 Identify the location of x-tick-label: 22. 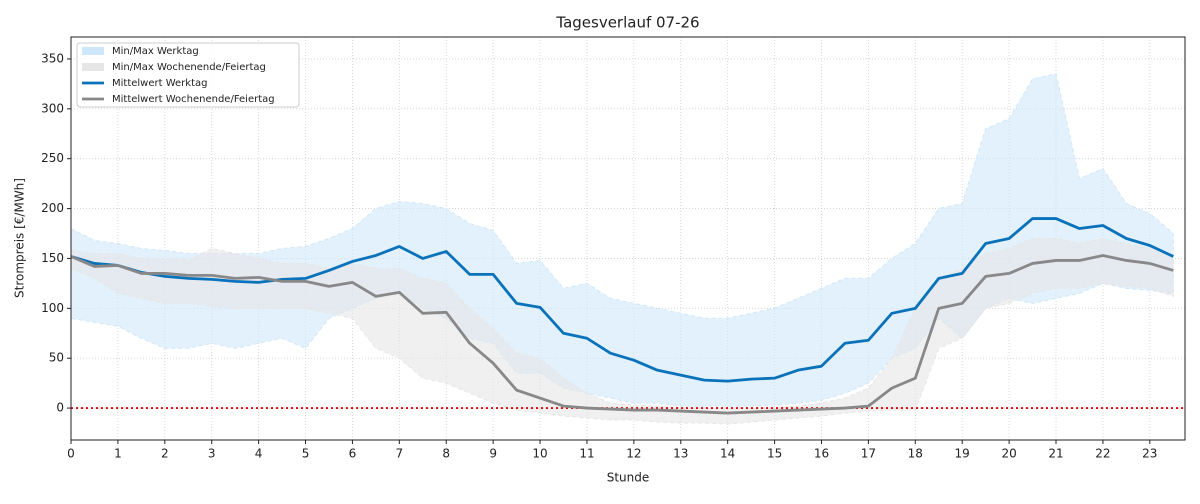
(1102, 454).